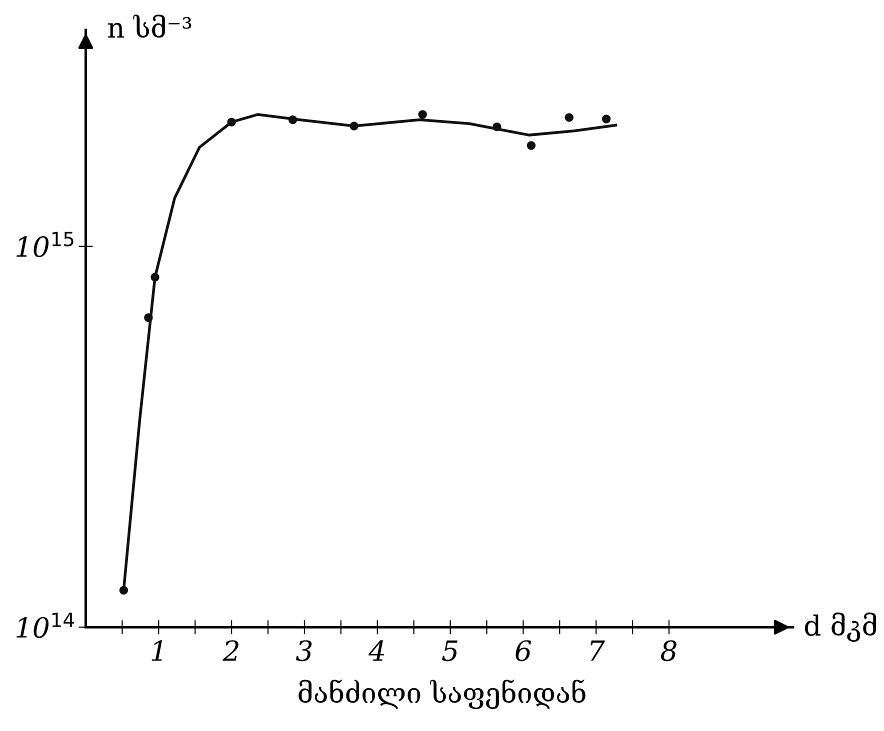 The height and width of the screenshot is (731, 884). I want to click on x-tick-label: 2, so click(230, 650).